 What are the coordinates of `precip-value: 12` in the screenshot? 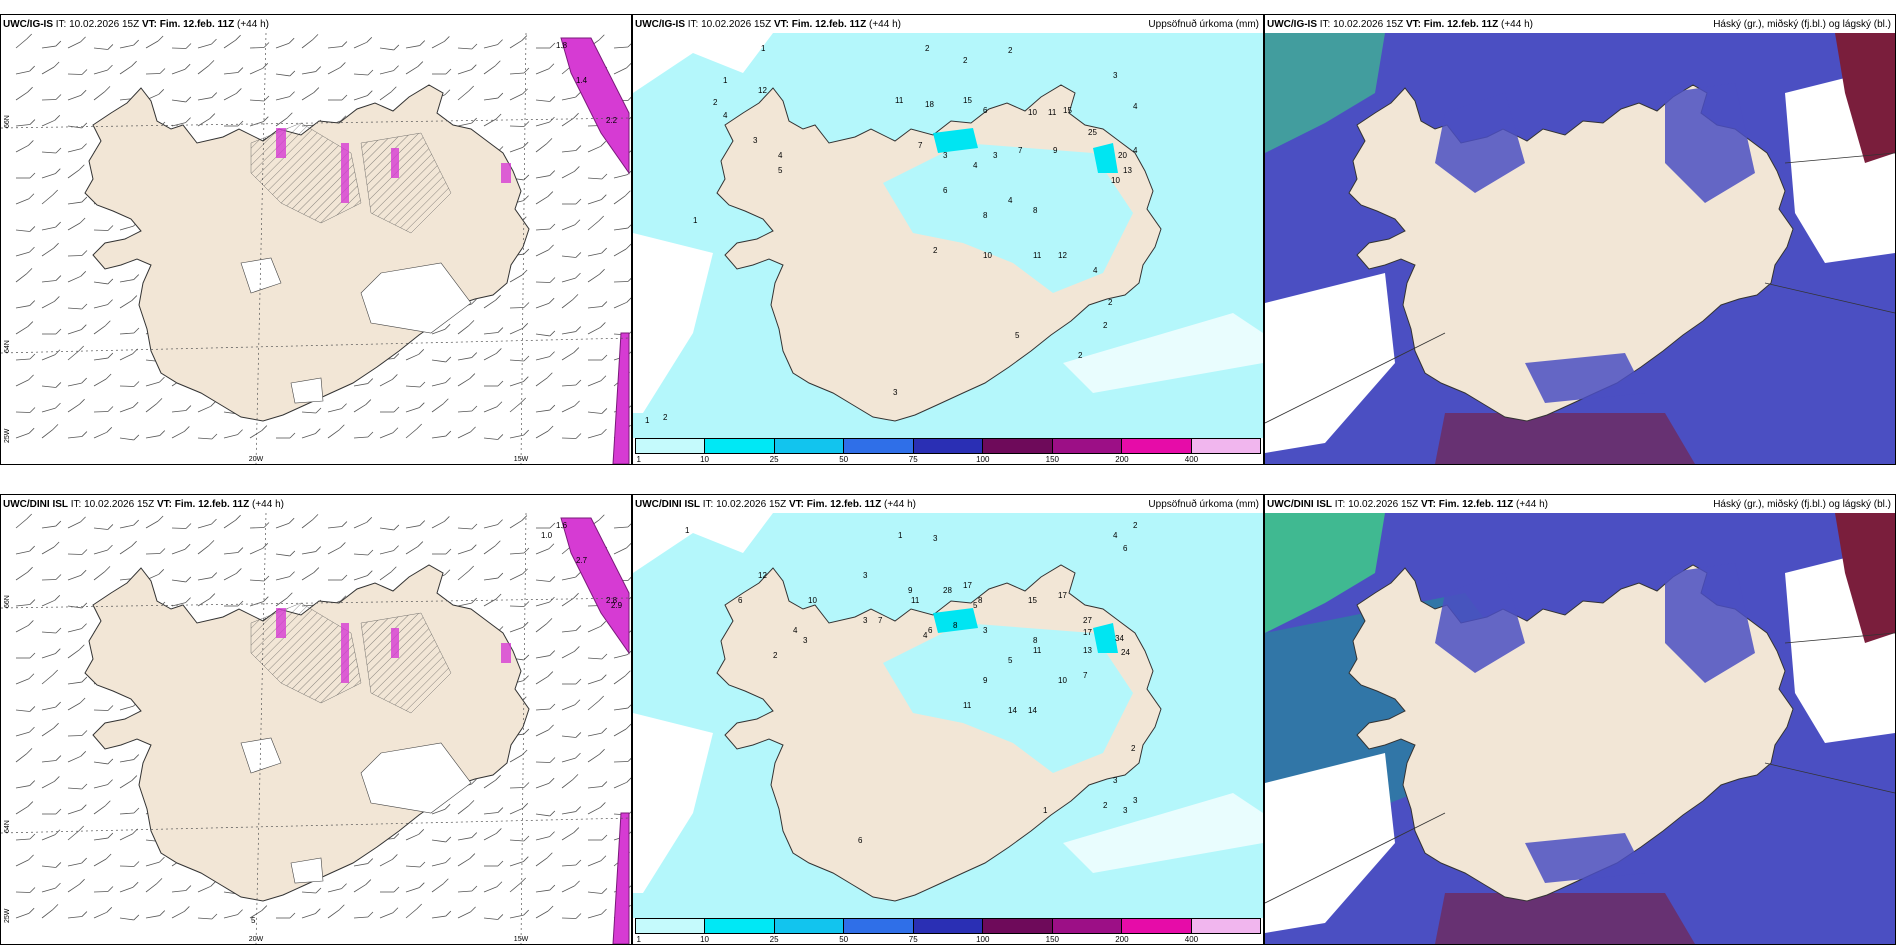 It's located at (1062, 255).